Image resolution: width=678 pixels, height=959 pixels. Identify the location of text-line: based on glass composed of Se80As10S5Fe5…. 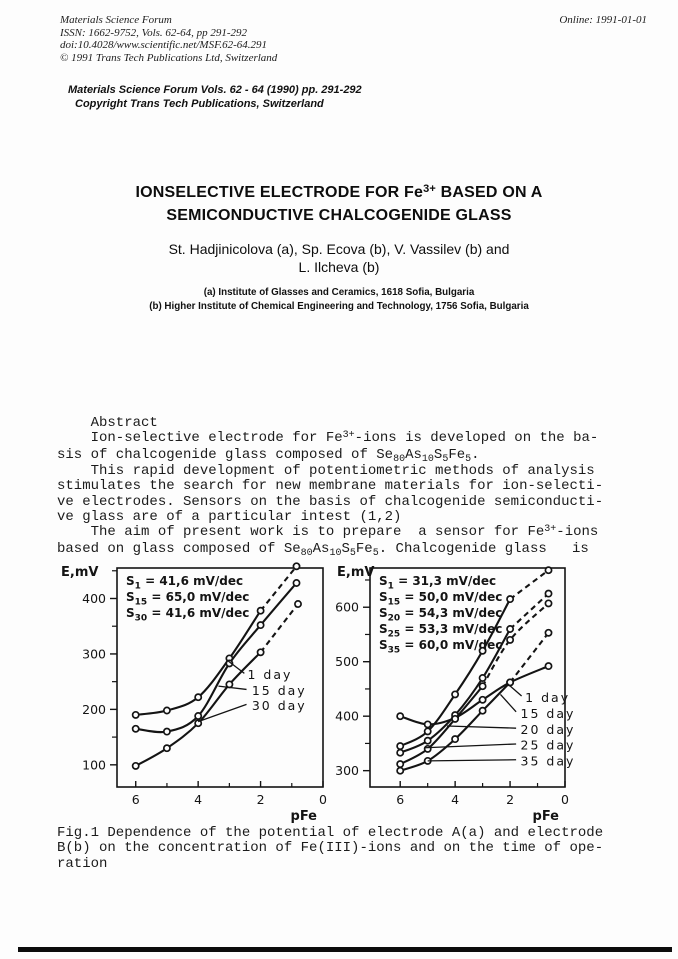
(323, 549).